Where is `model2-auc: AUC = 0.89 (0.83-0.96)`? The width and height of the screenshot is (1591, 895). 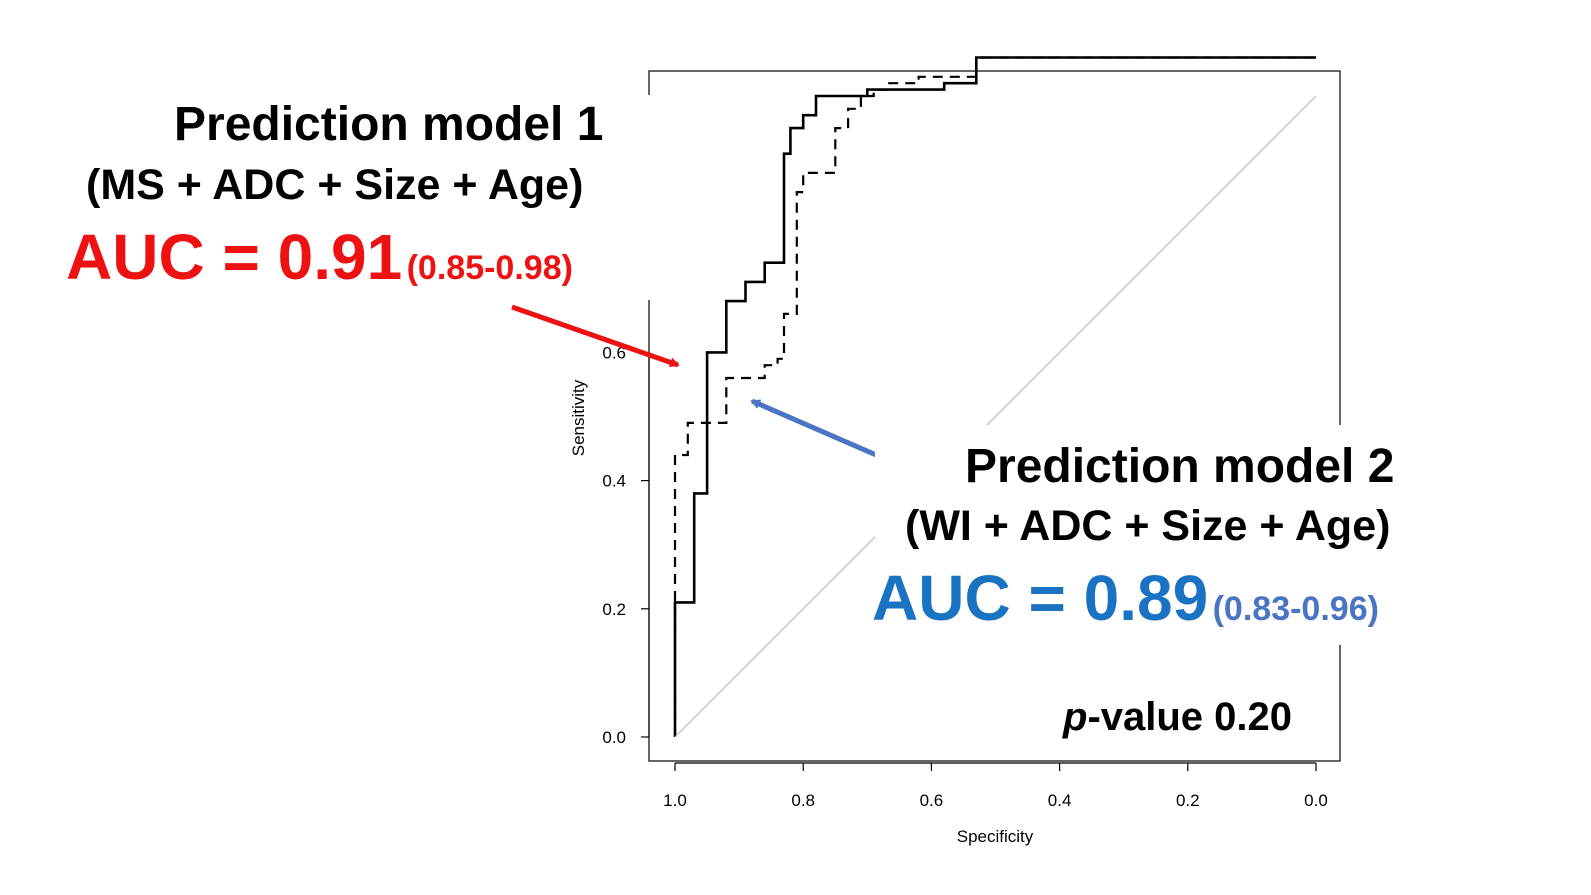
model2-auc: AUC = 0.89 (0.83-0.96) is located at coordinates (1125, 598).